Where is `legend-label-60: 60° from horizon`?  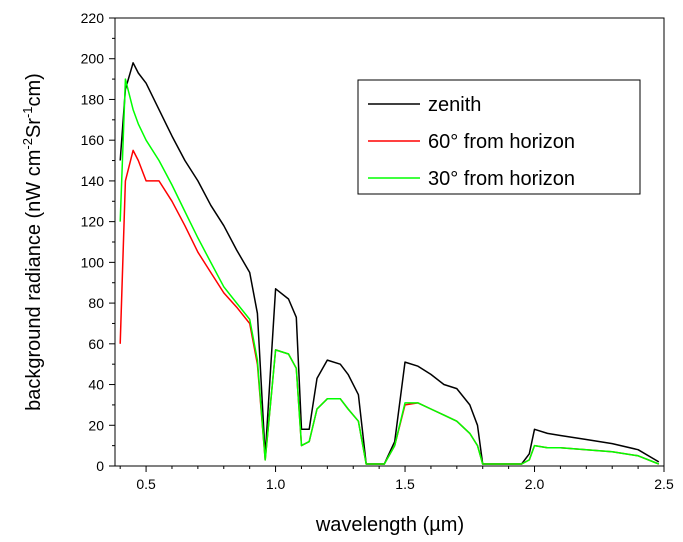 legend-label-60: 60° from horizon is located at coordinates (501, 142).